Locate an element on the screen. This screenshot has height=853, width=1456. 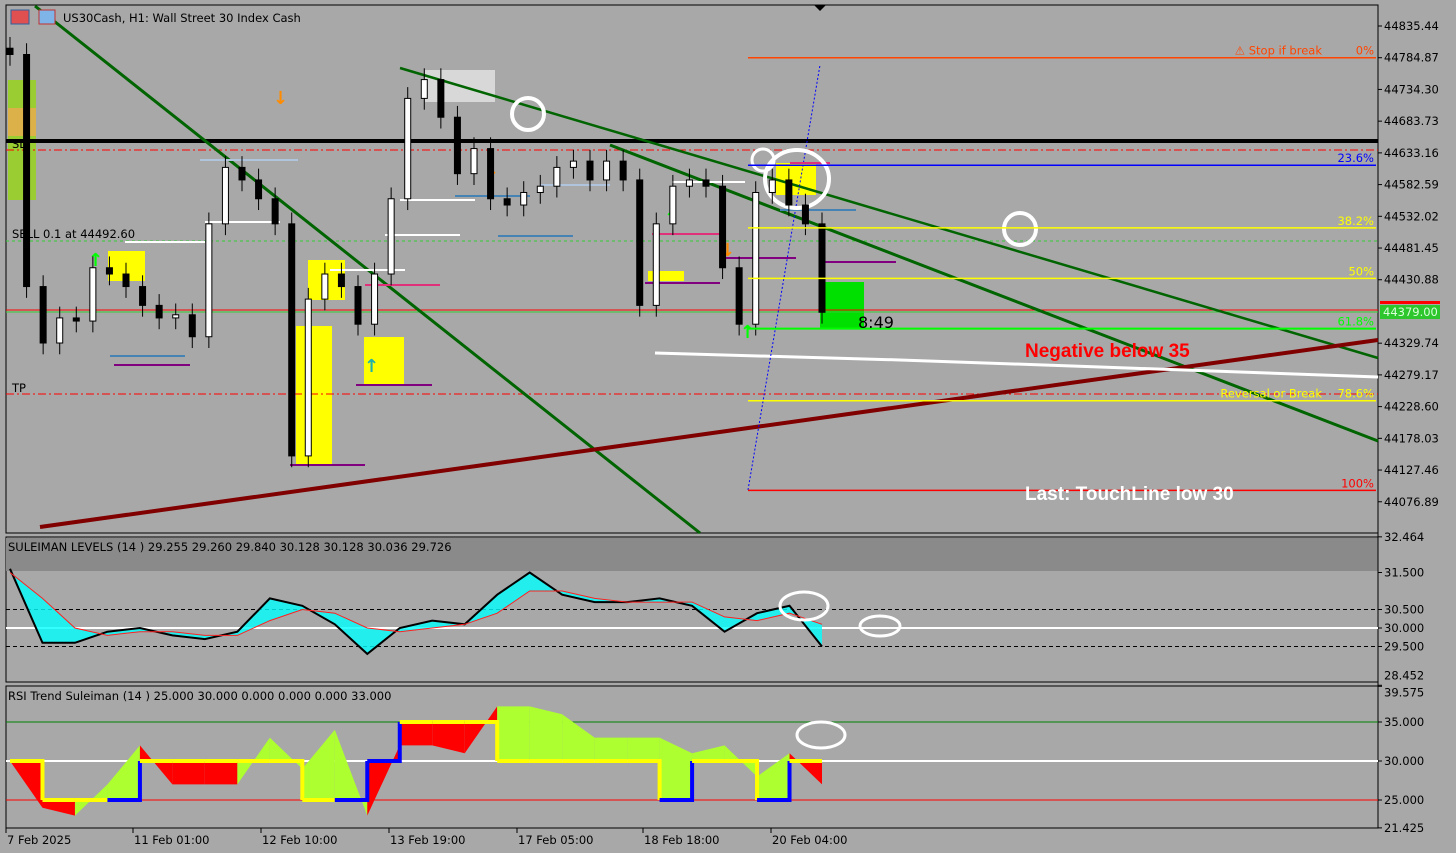
tp-label: TP is located at coordinates (18, 388).